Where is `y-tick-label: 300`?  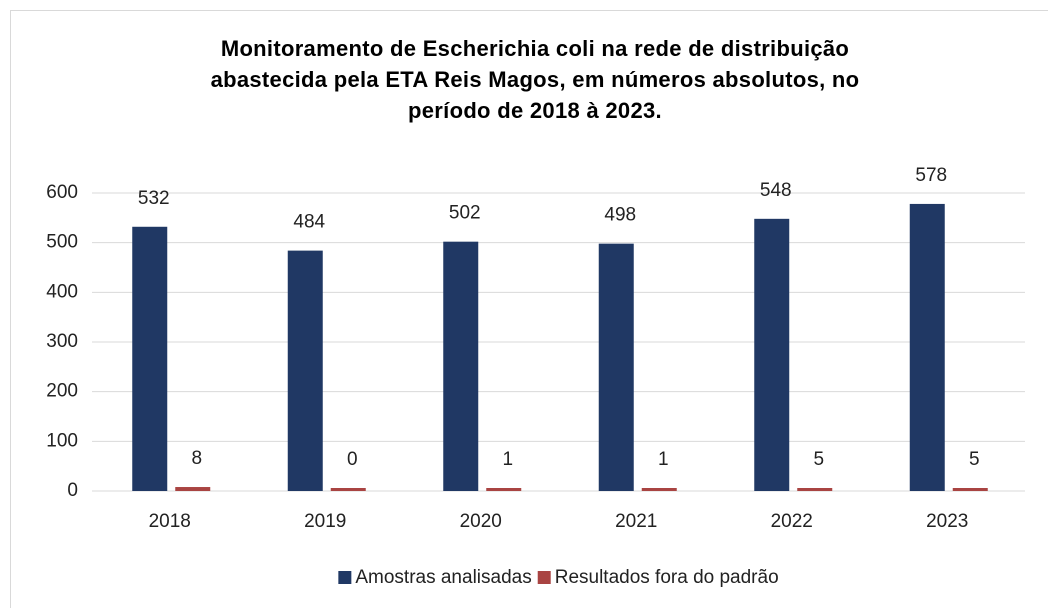
y-tick-label: 300 is located at coordinates (62, 341).